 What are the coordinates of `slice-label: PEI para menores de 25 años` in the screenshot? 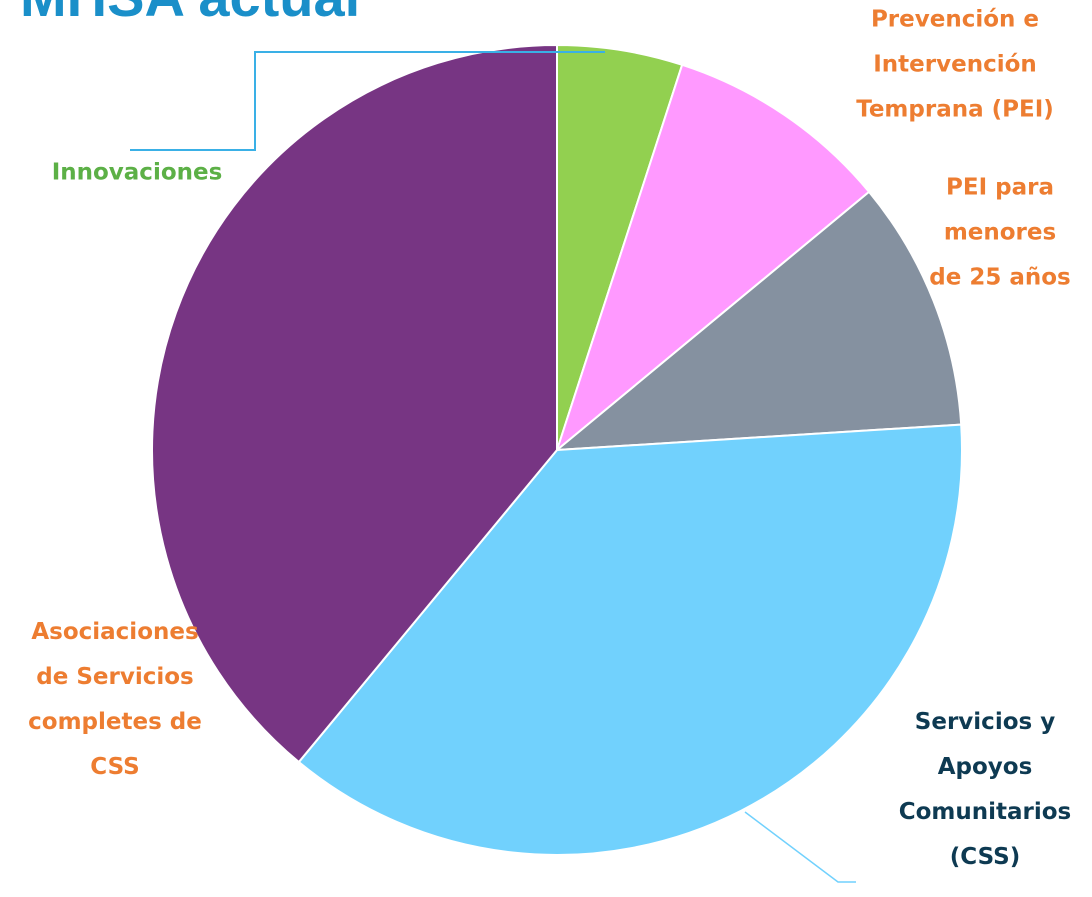 It's located at (1000, 232).